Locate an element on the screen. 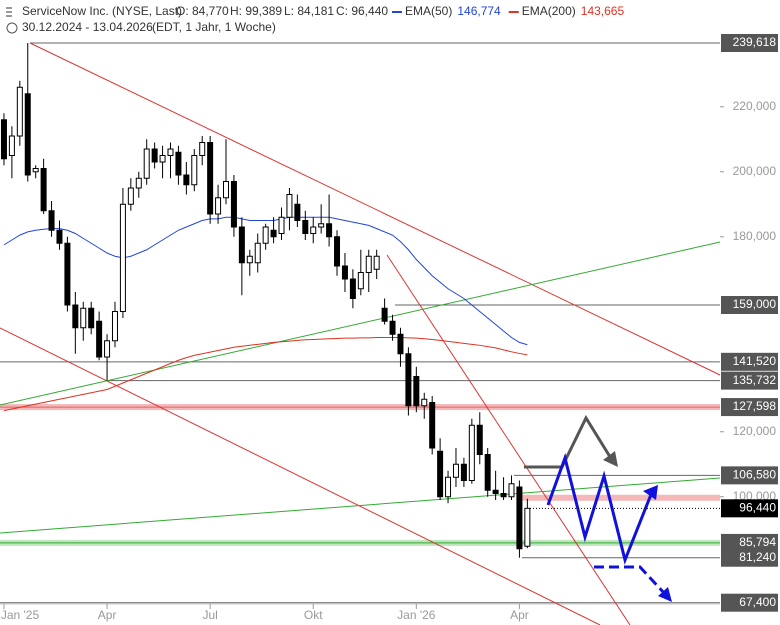 The width and height of the screenshot is (780, 625). info: (EDT, 1 Jahr, 1 Woche) is located at coordinates (214, 27).